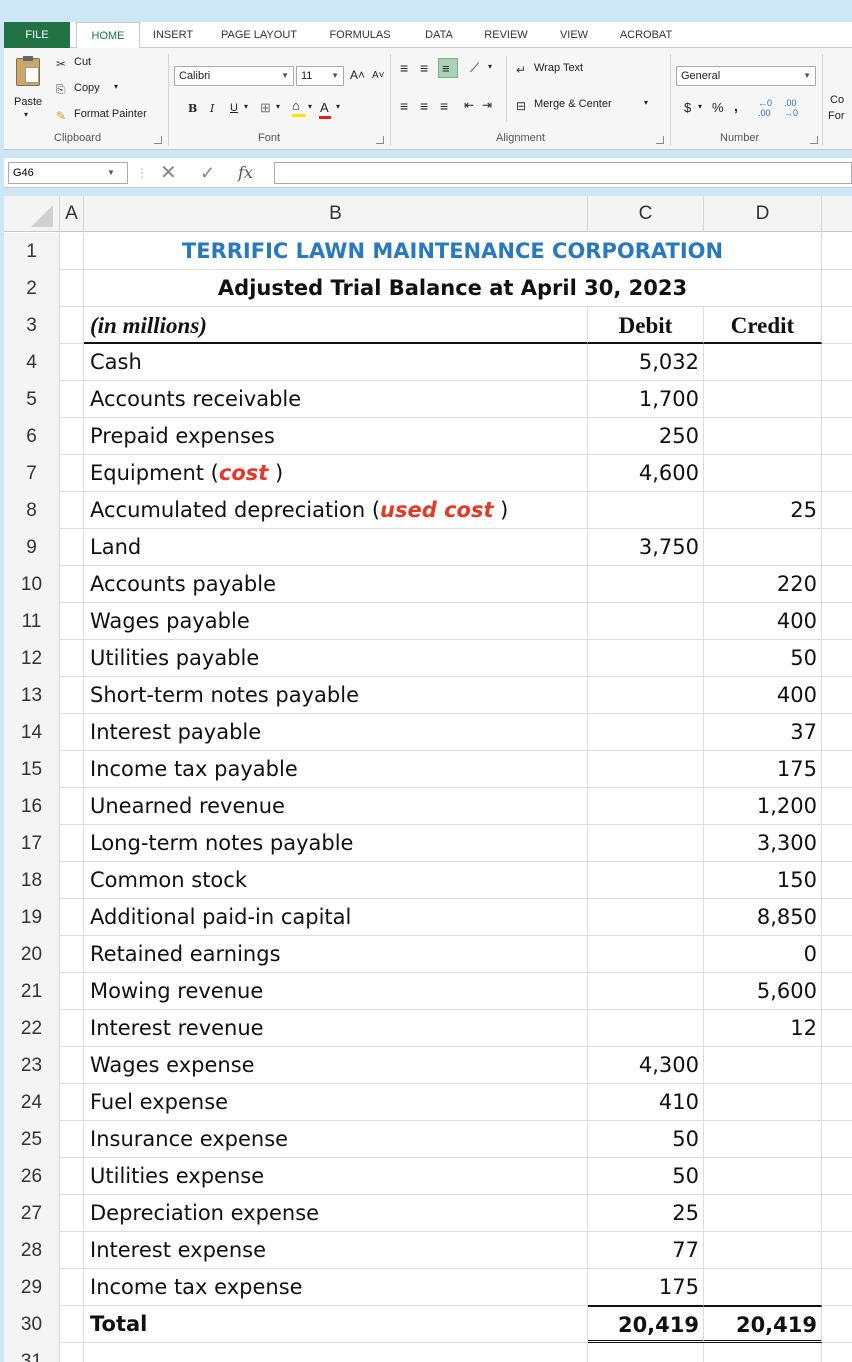 Image resolution: width=852 pixels, height=1362 pixels. What do you see at coordinates (763, 658) in the screenshot?
I see `credit-cell: 50` at bounding box center [763, 658].